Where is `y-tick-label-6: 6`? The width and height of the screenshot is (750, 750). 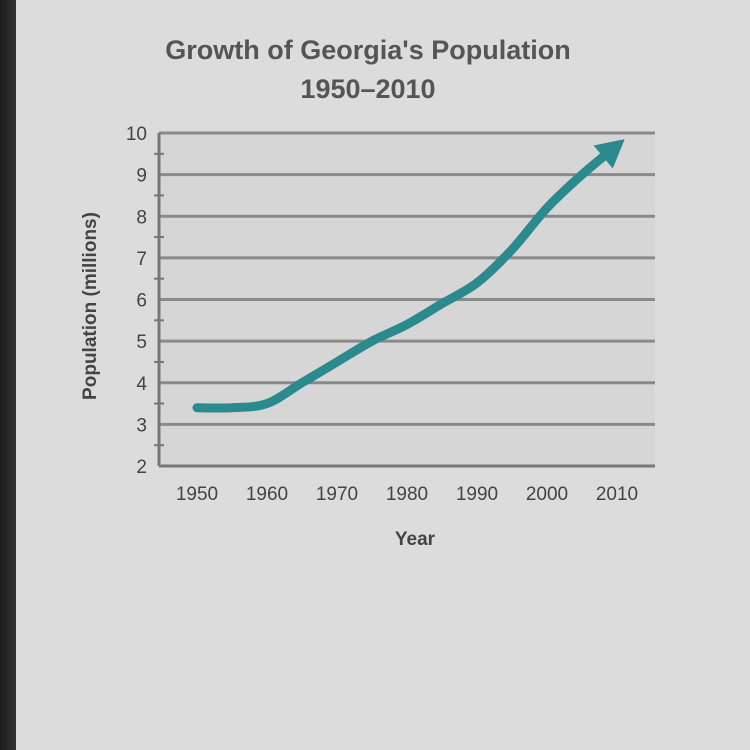 y-tick-label-6: 6 is located at coordinates (141, 301).